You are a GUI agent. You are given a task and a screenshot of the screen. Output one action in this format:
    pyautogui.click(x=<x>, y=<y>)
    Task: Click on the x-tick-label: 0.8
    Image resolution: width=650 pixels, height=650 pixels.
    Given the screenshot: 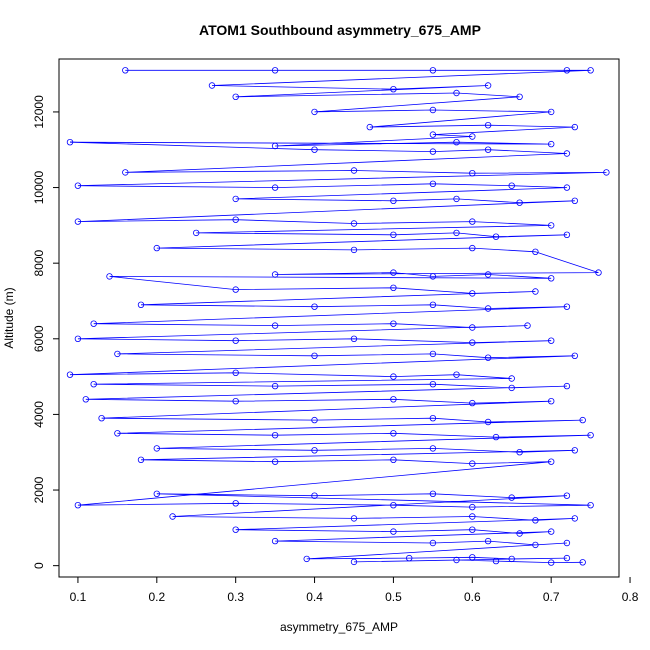 What is the action you would take?
    pyautogui.click(x=630, y=597)
    